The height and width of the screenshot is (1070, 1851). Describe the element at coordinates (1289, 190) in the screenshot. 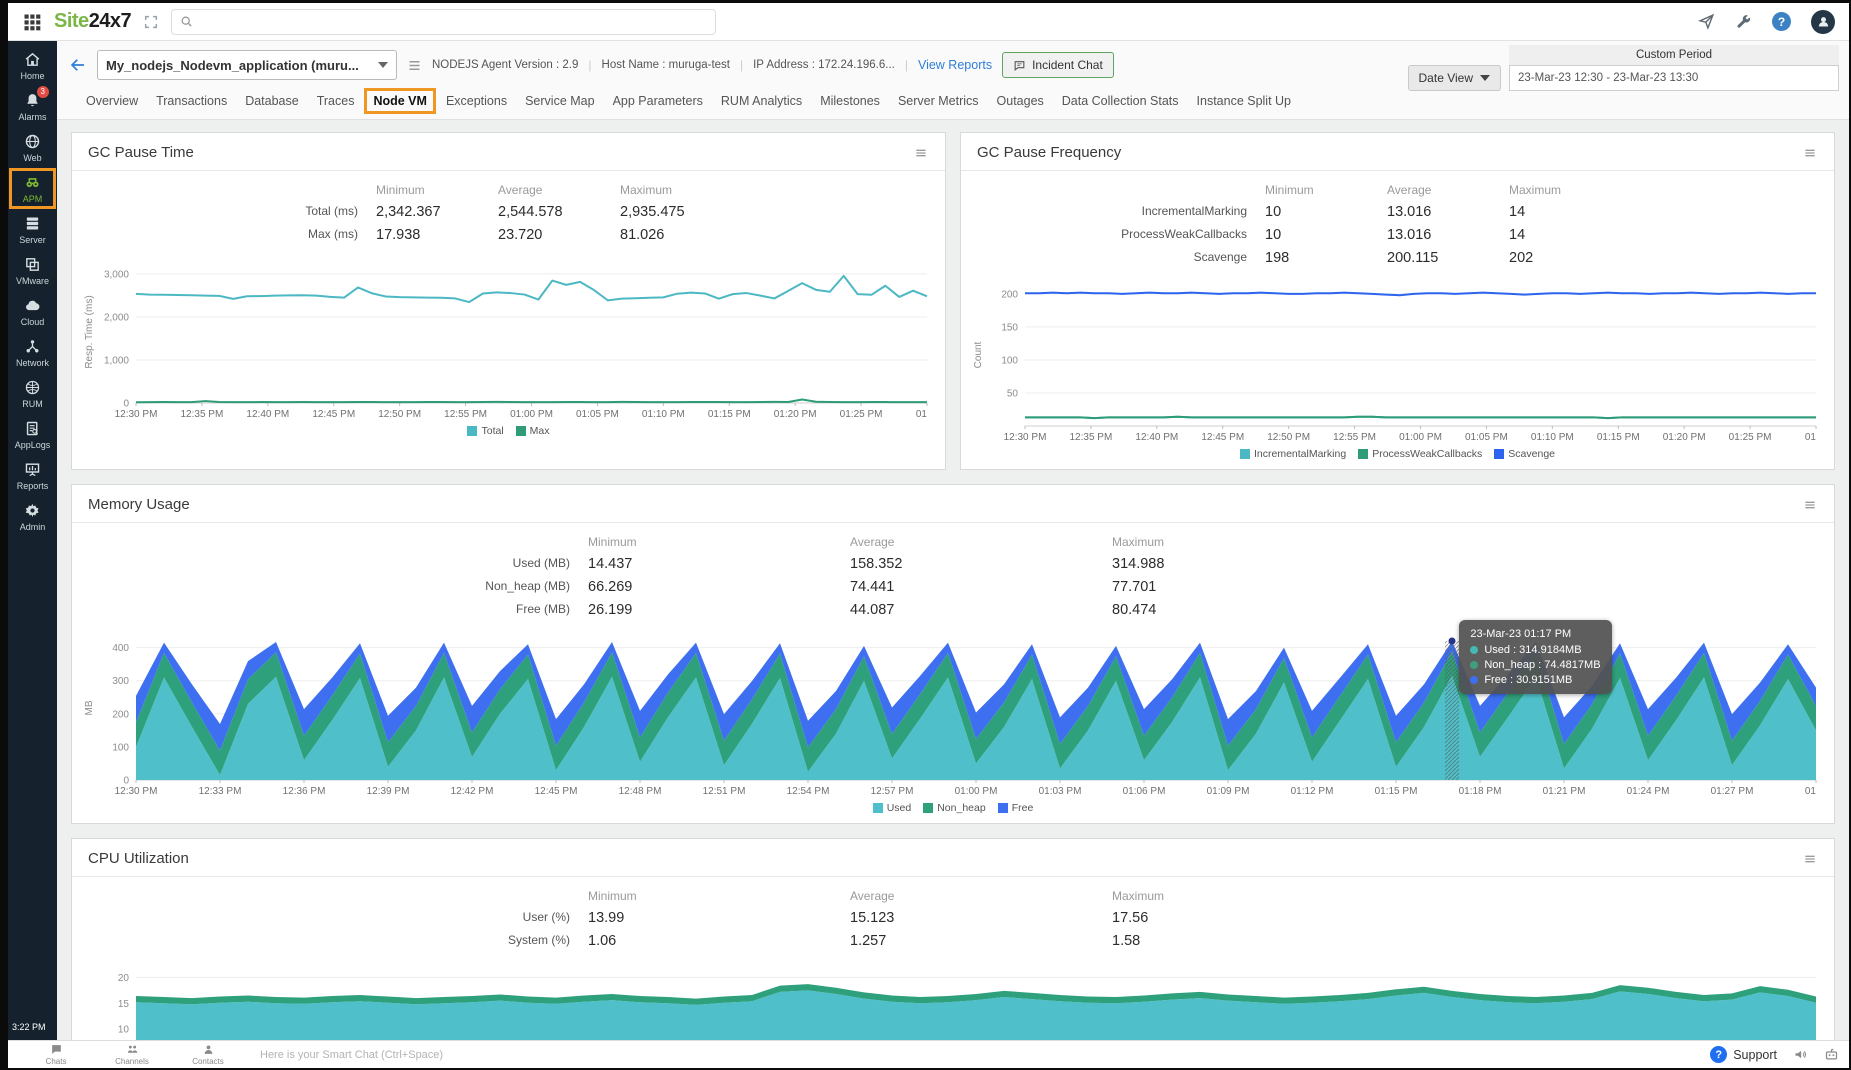

I see `stats-col-header: Minimum` at that location.